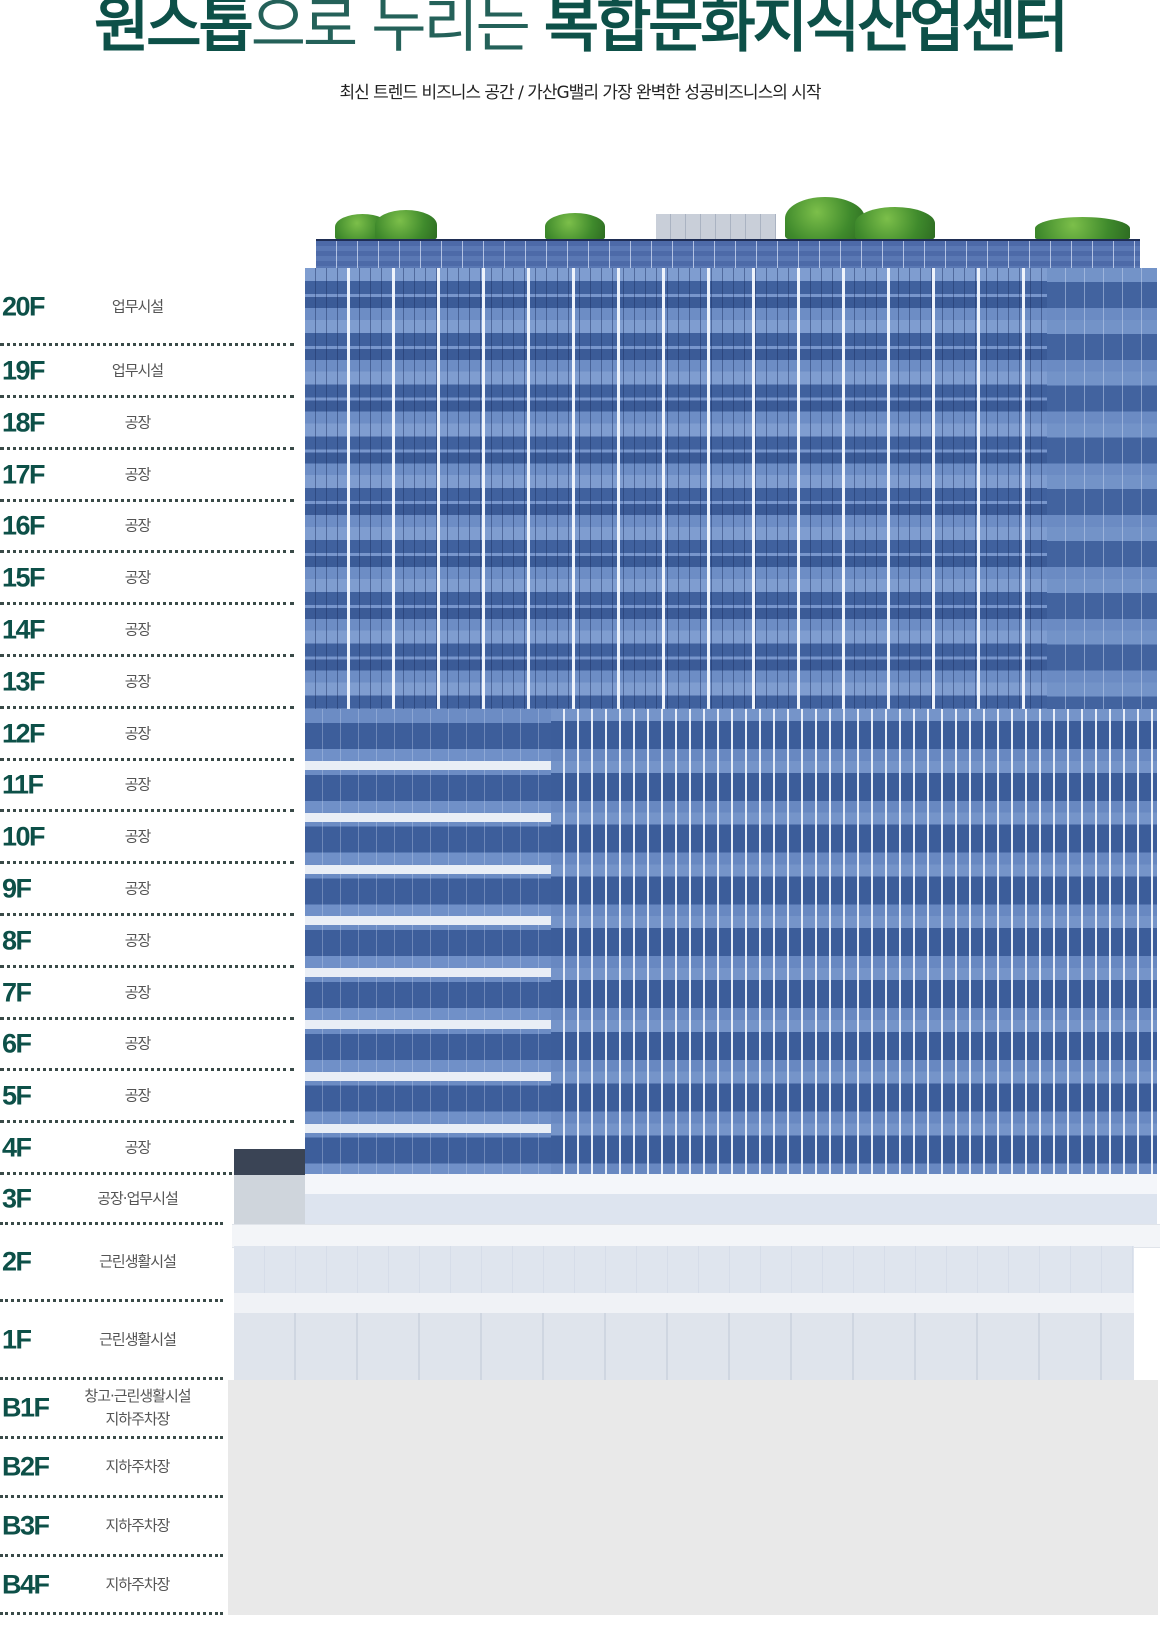  I want to click on floor-row: 16F 공장, so click(147, 527).